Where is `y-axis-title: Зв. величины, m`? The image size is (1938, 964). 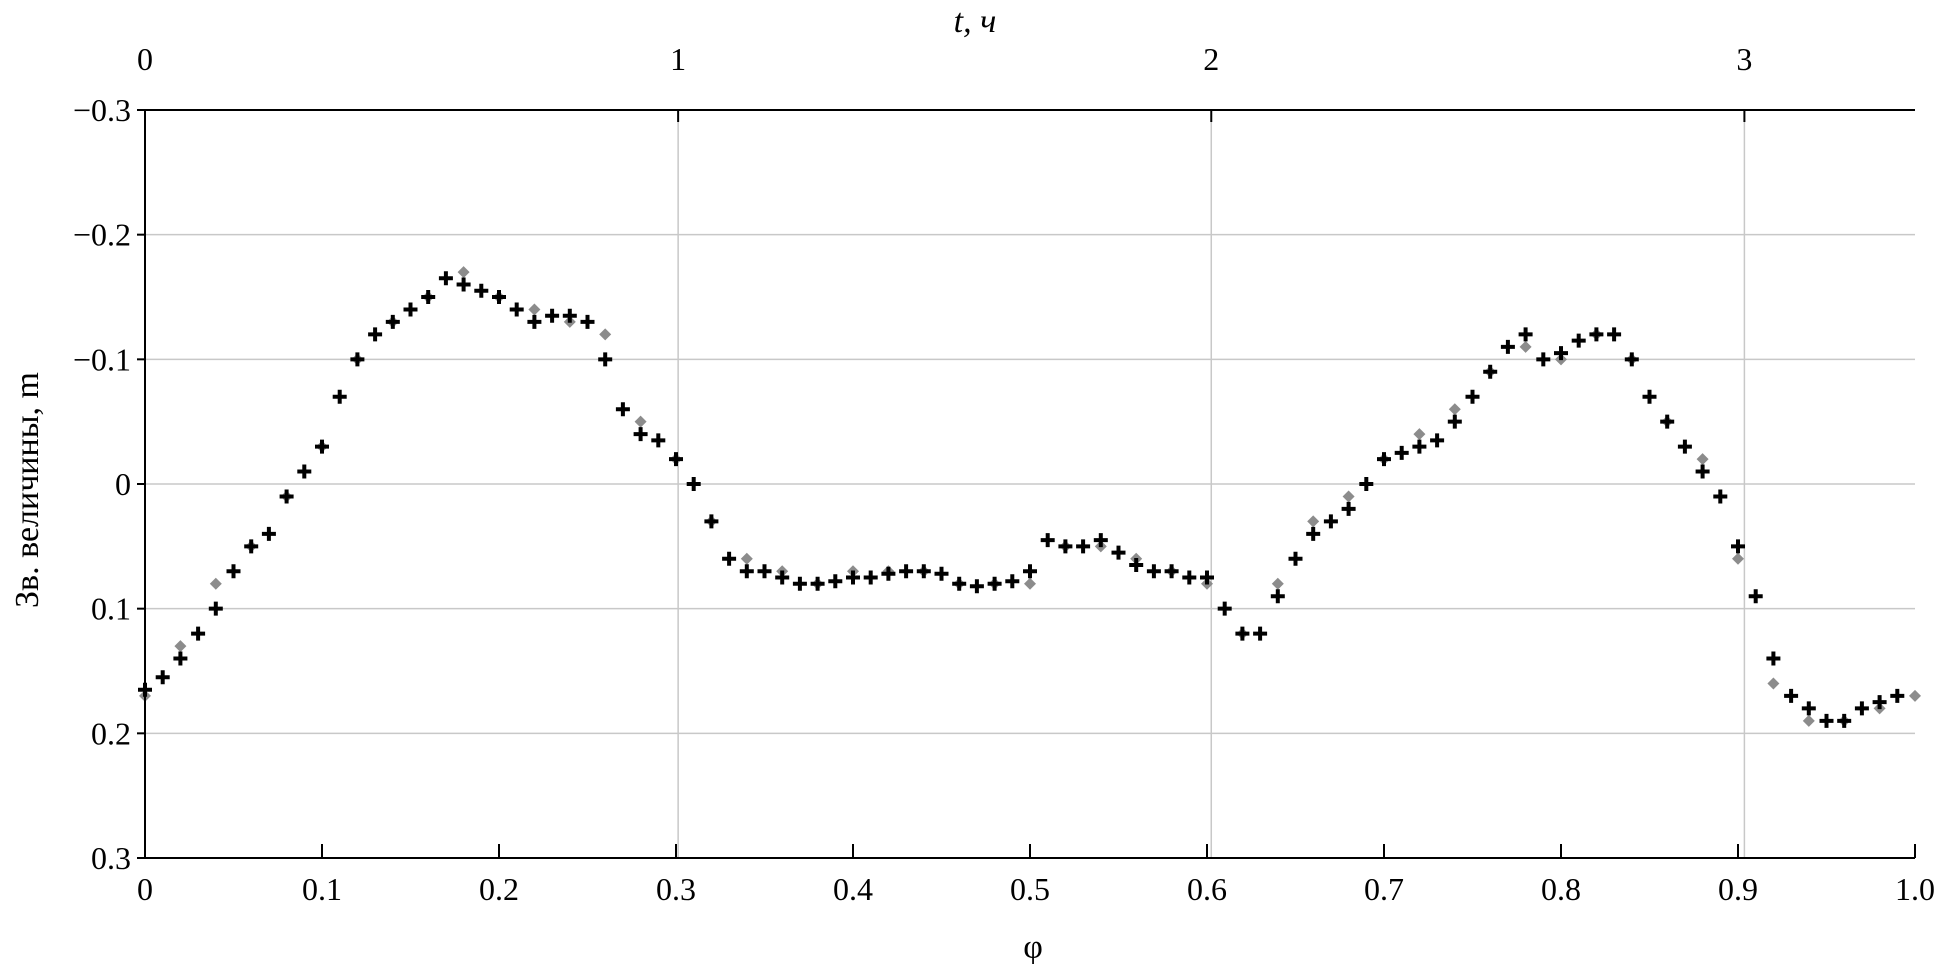
y-axis-title: Зв. величины, m is located at coordinates (27, 490).